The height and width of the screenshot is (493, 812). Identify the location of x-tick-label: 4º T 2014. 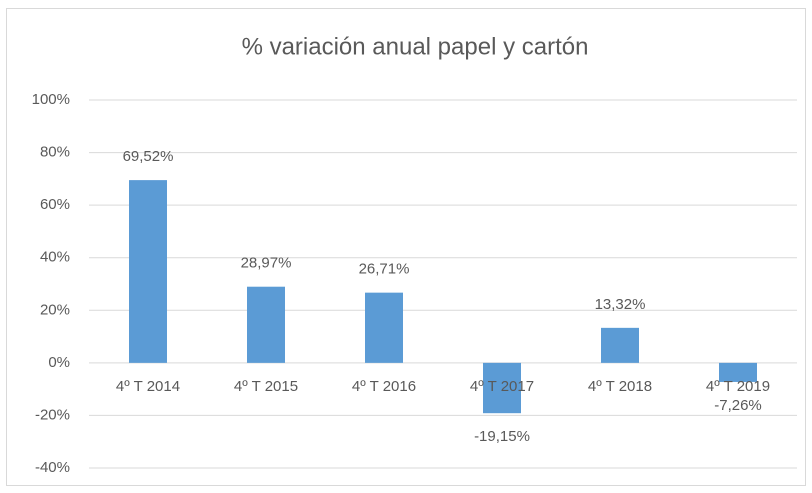
(148, 386).